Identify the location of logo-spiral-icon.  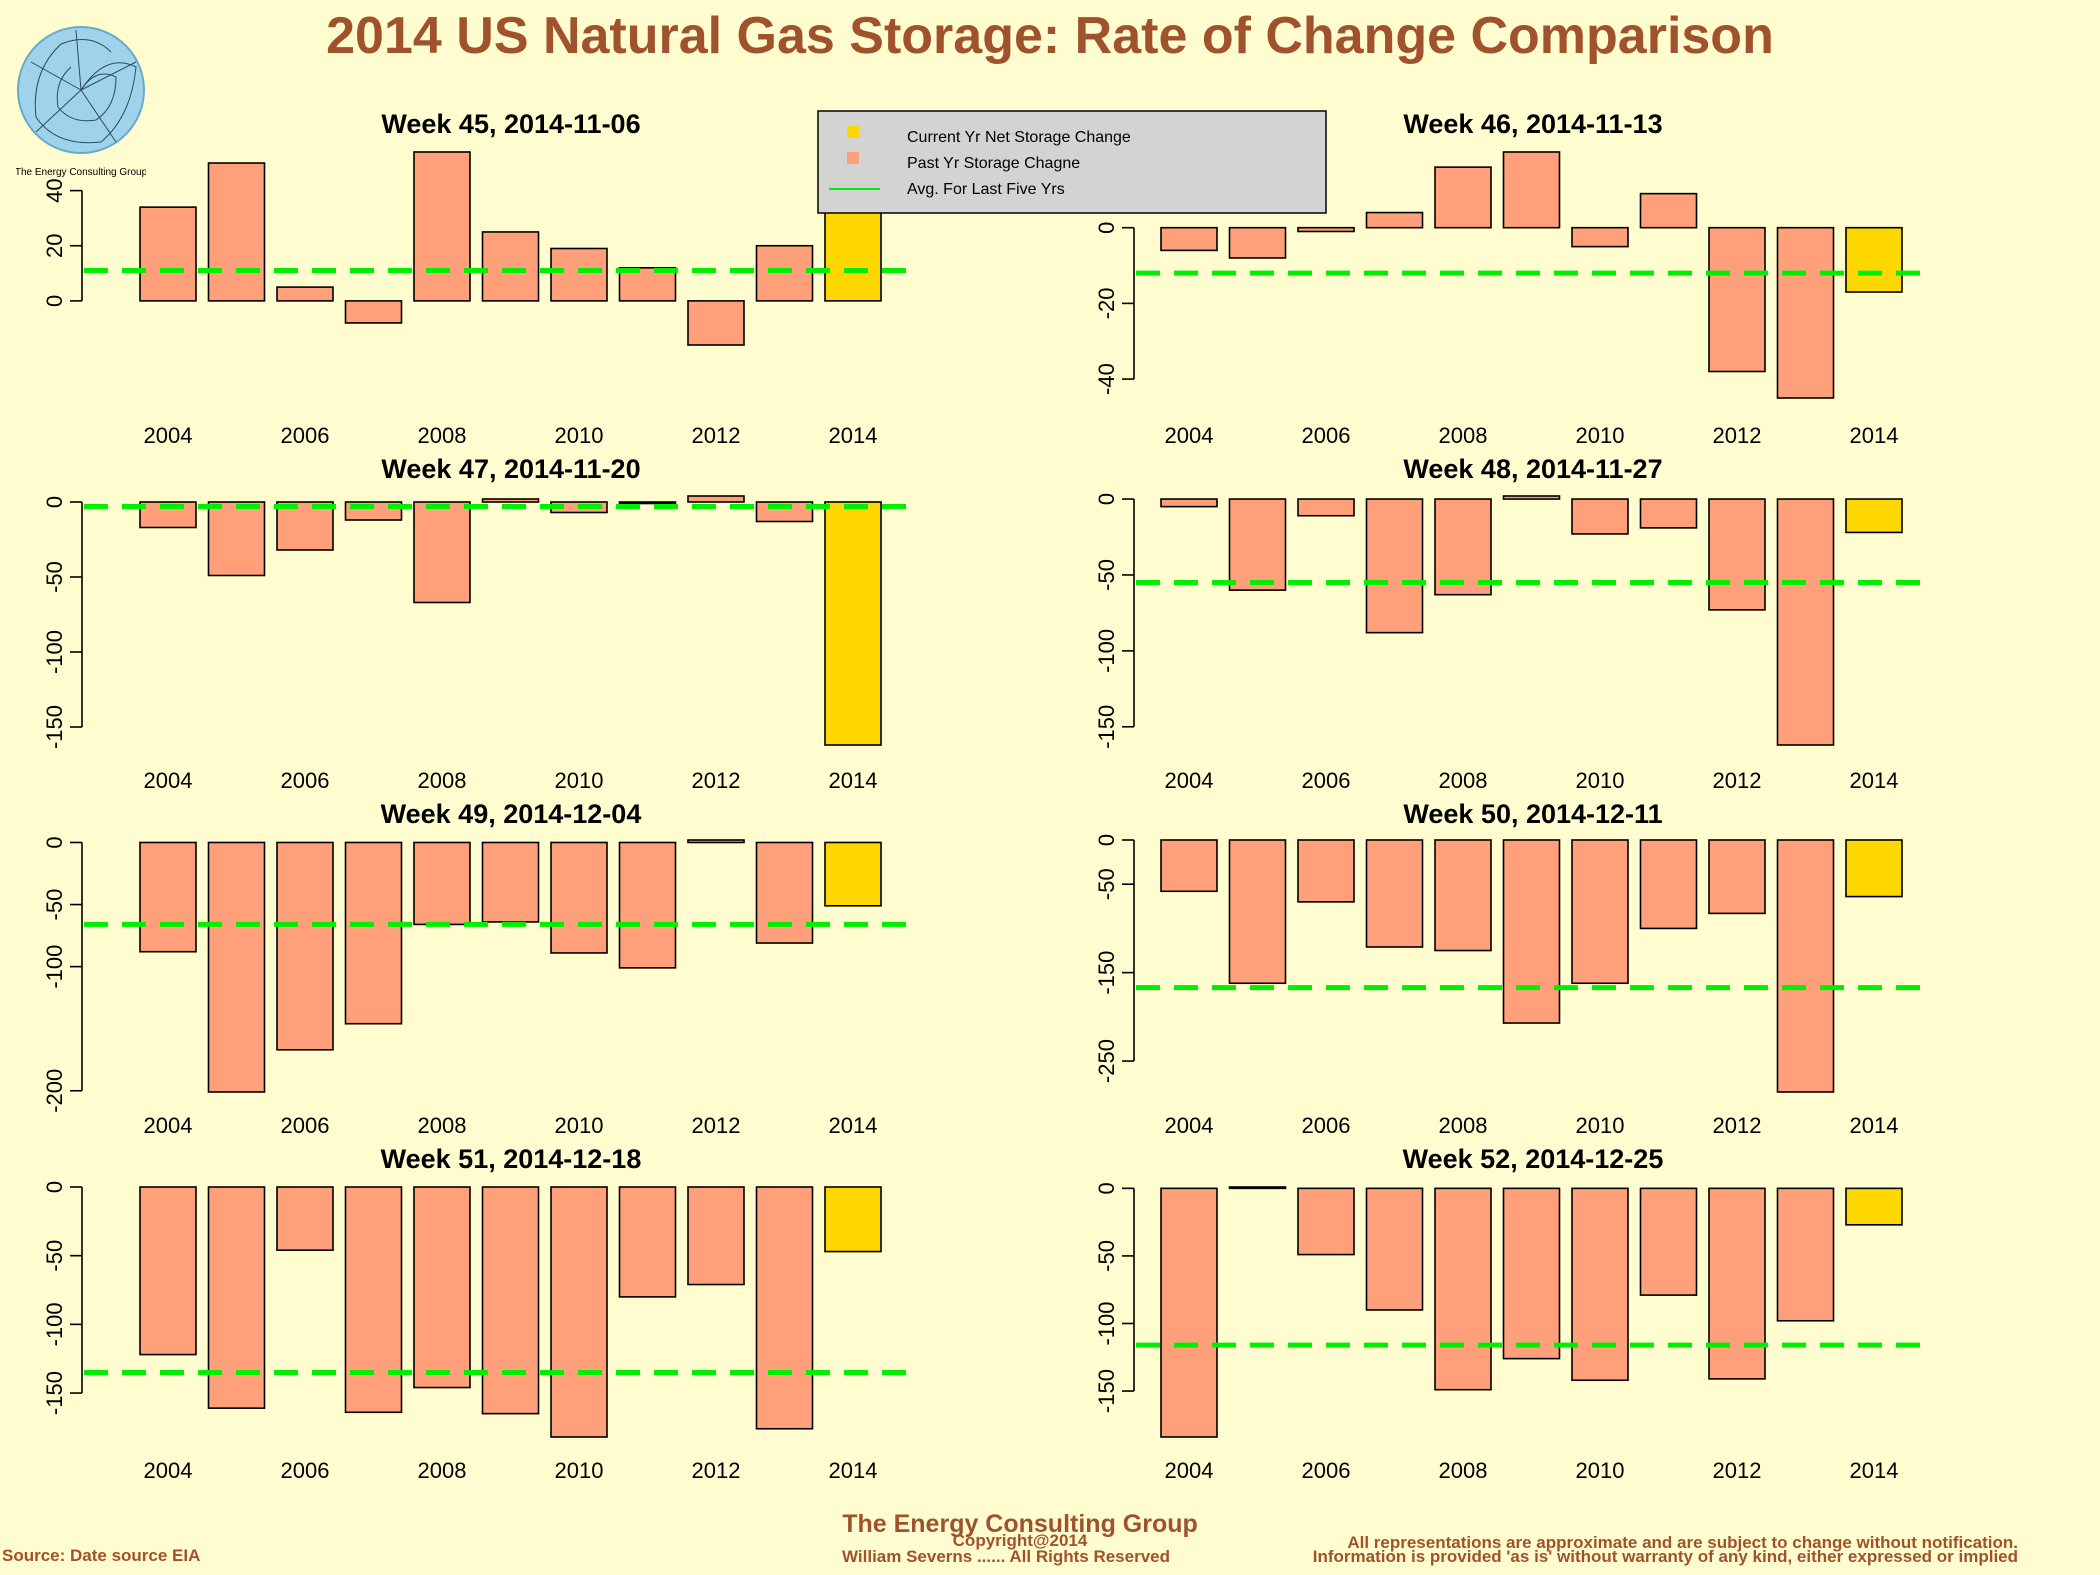
(83, 86).